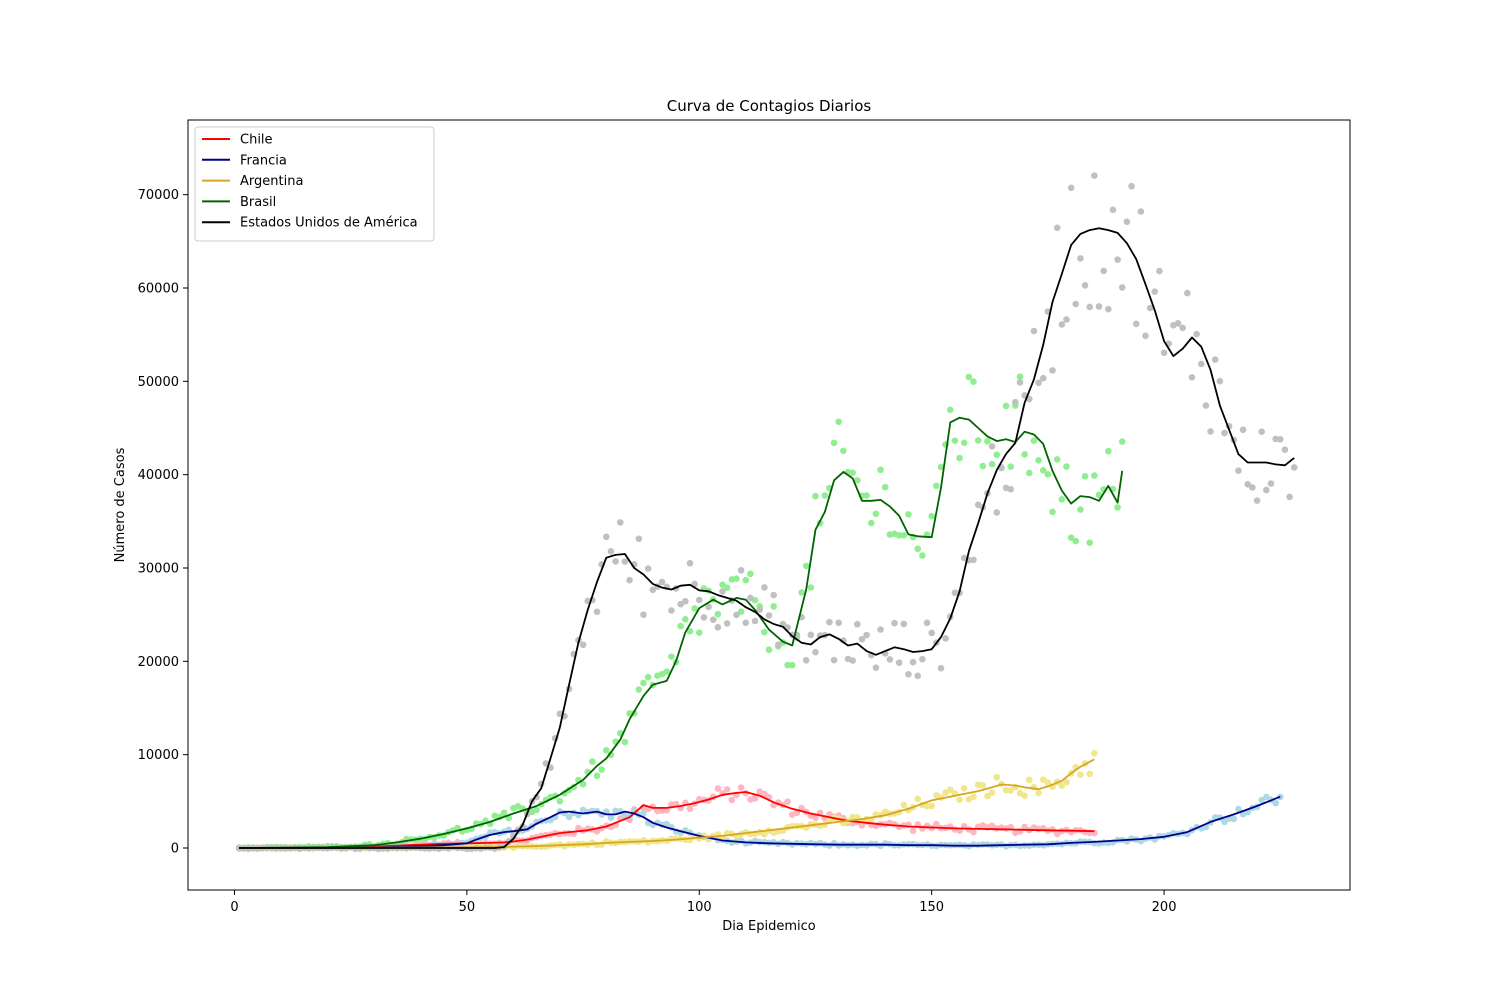 This screenshot has height=1004, width=1500. I want to click on legend-label-chile: Chile, so click(256, 140).